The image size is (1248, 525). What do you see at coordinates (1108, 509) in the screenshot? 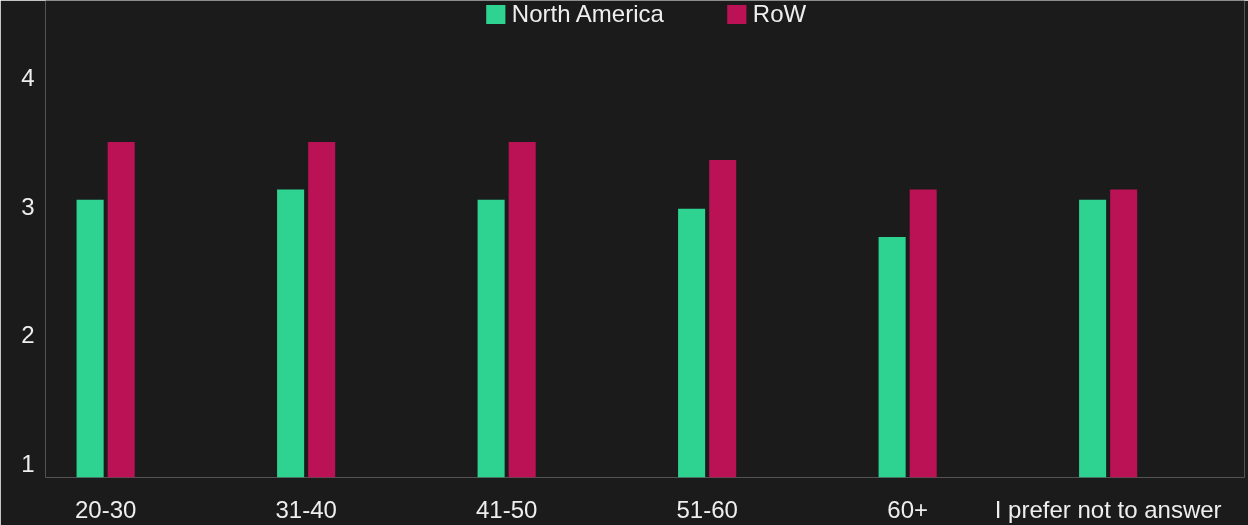
I see `x-tick-label: I prefer not to answer` at bounding box center [1108, 509].